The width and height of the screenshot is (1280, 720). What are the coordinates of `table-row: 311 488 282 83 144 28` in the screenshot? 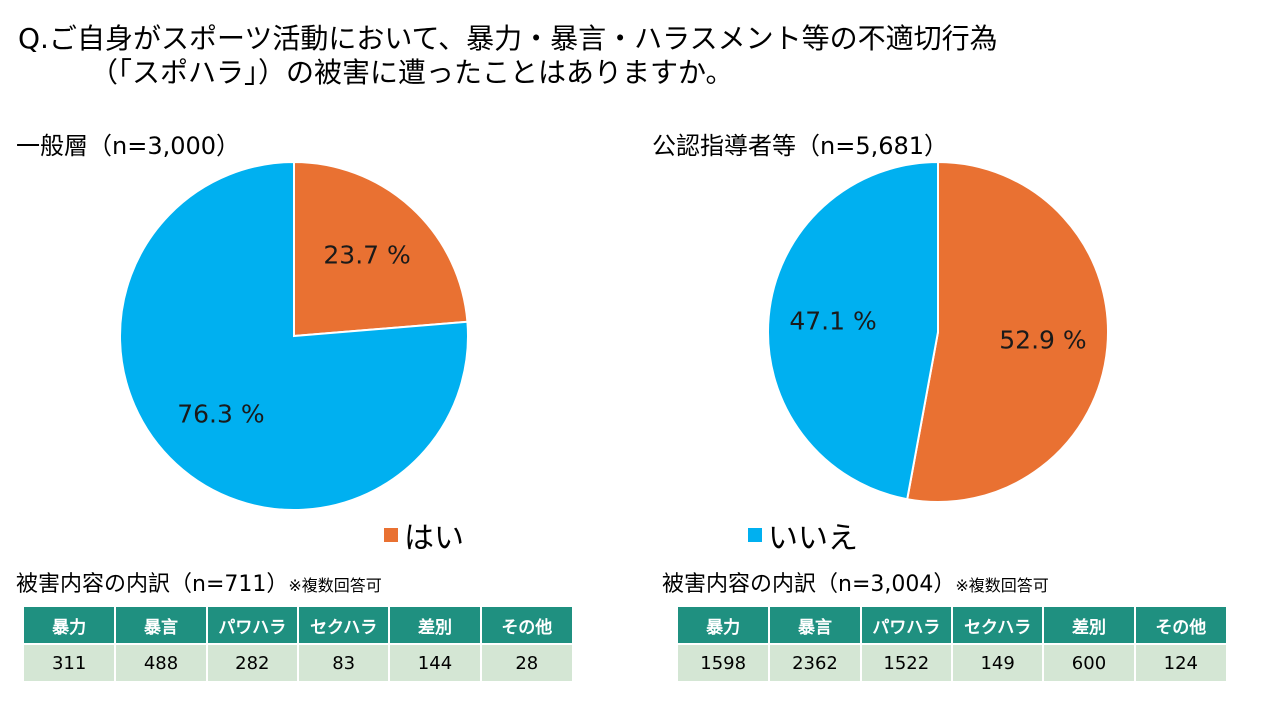 It's located at (298, 662).